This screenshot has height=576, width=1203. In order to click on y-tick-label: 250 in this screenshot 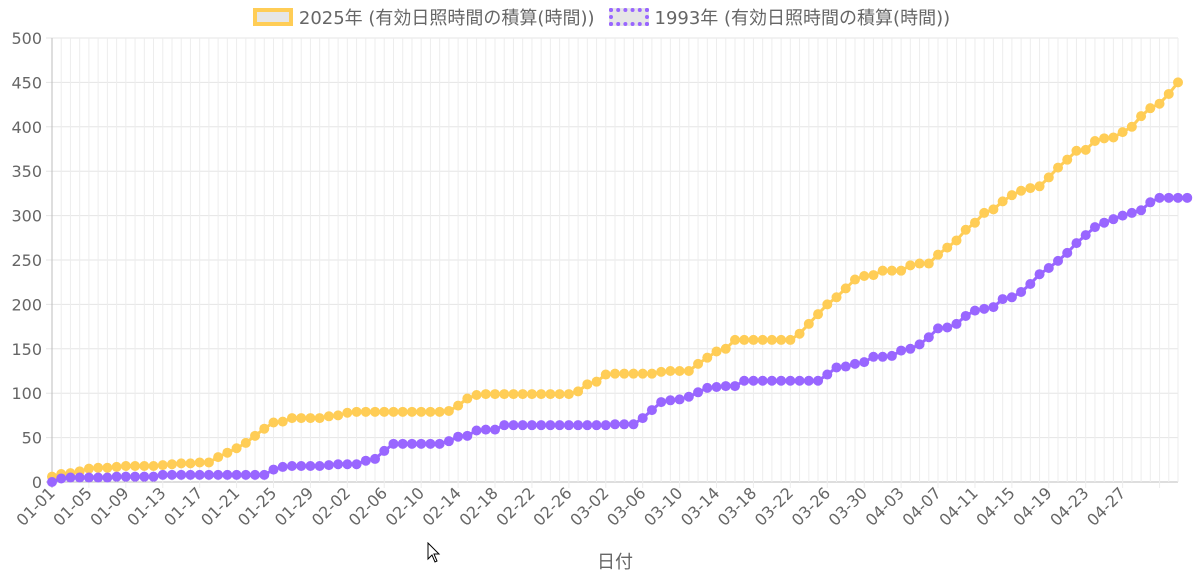, I will do `click(26, 260)`.